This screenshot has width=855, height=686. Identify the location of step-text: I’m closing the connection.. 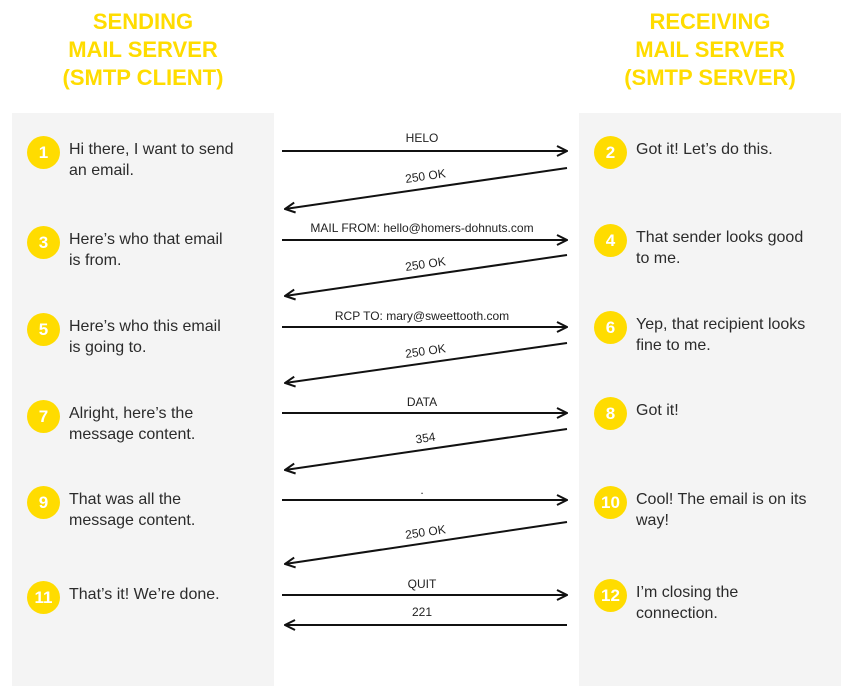
(738, 603).